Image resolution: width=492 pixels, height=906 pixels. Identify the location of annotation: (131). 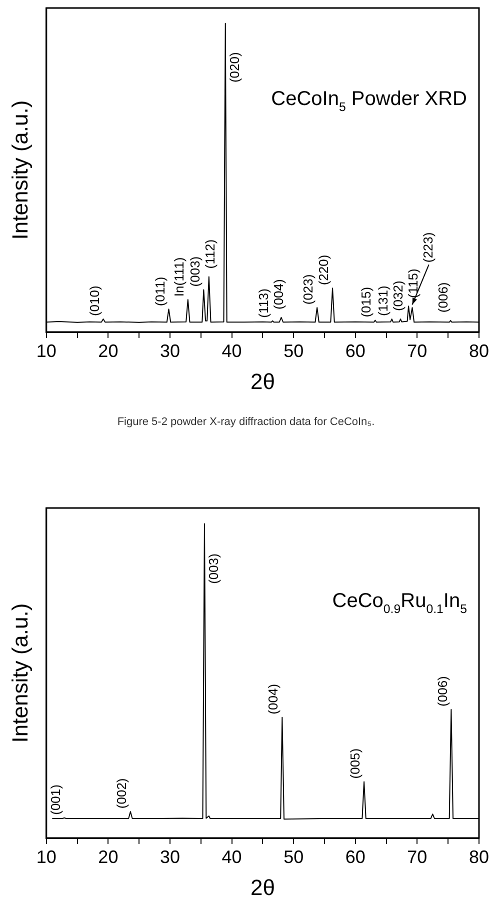
(382, 301).